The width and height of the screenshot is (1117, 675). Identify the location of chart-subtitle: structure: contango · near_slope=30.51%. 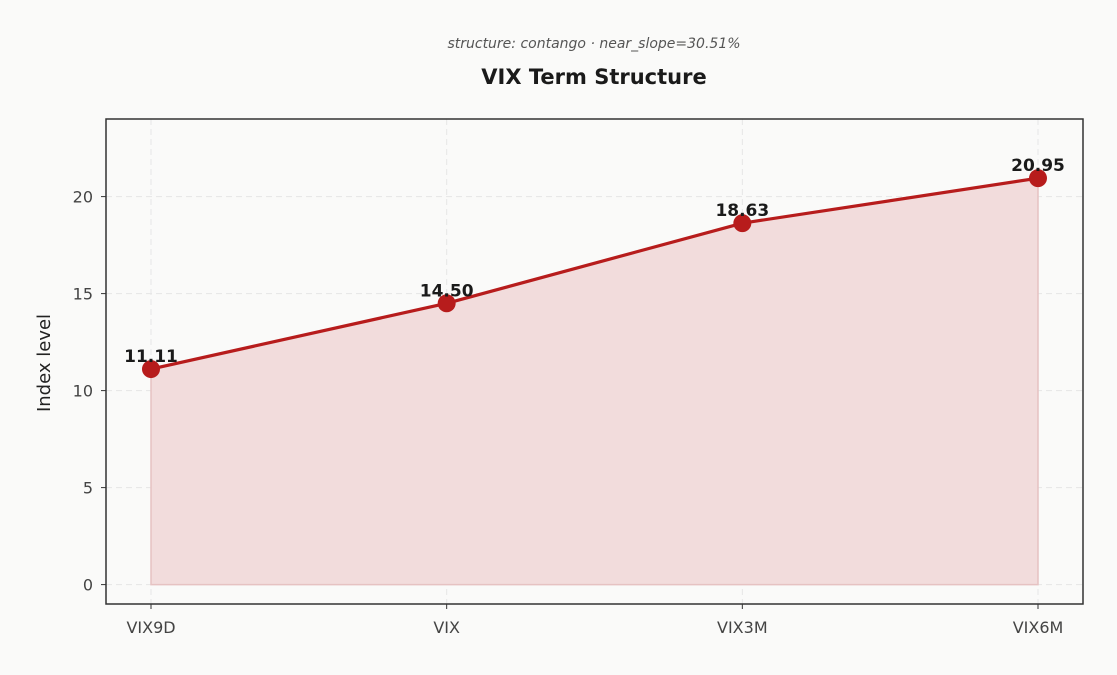
(593, 44).